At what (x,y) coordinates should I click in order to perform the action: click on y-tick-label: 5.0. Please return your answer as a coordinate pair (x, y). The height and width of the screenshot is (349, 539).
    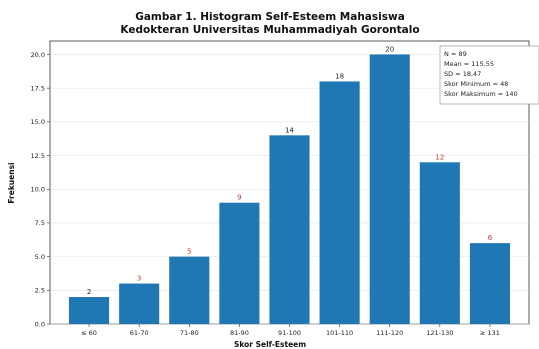
    Looking at the image, I should click on (40, 257).